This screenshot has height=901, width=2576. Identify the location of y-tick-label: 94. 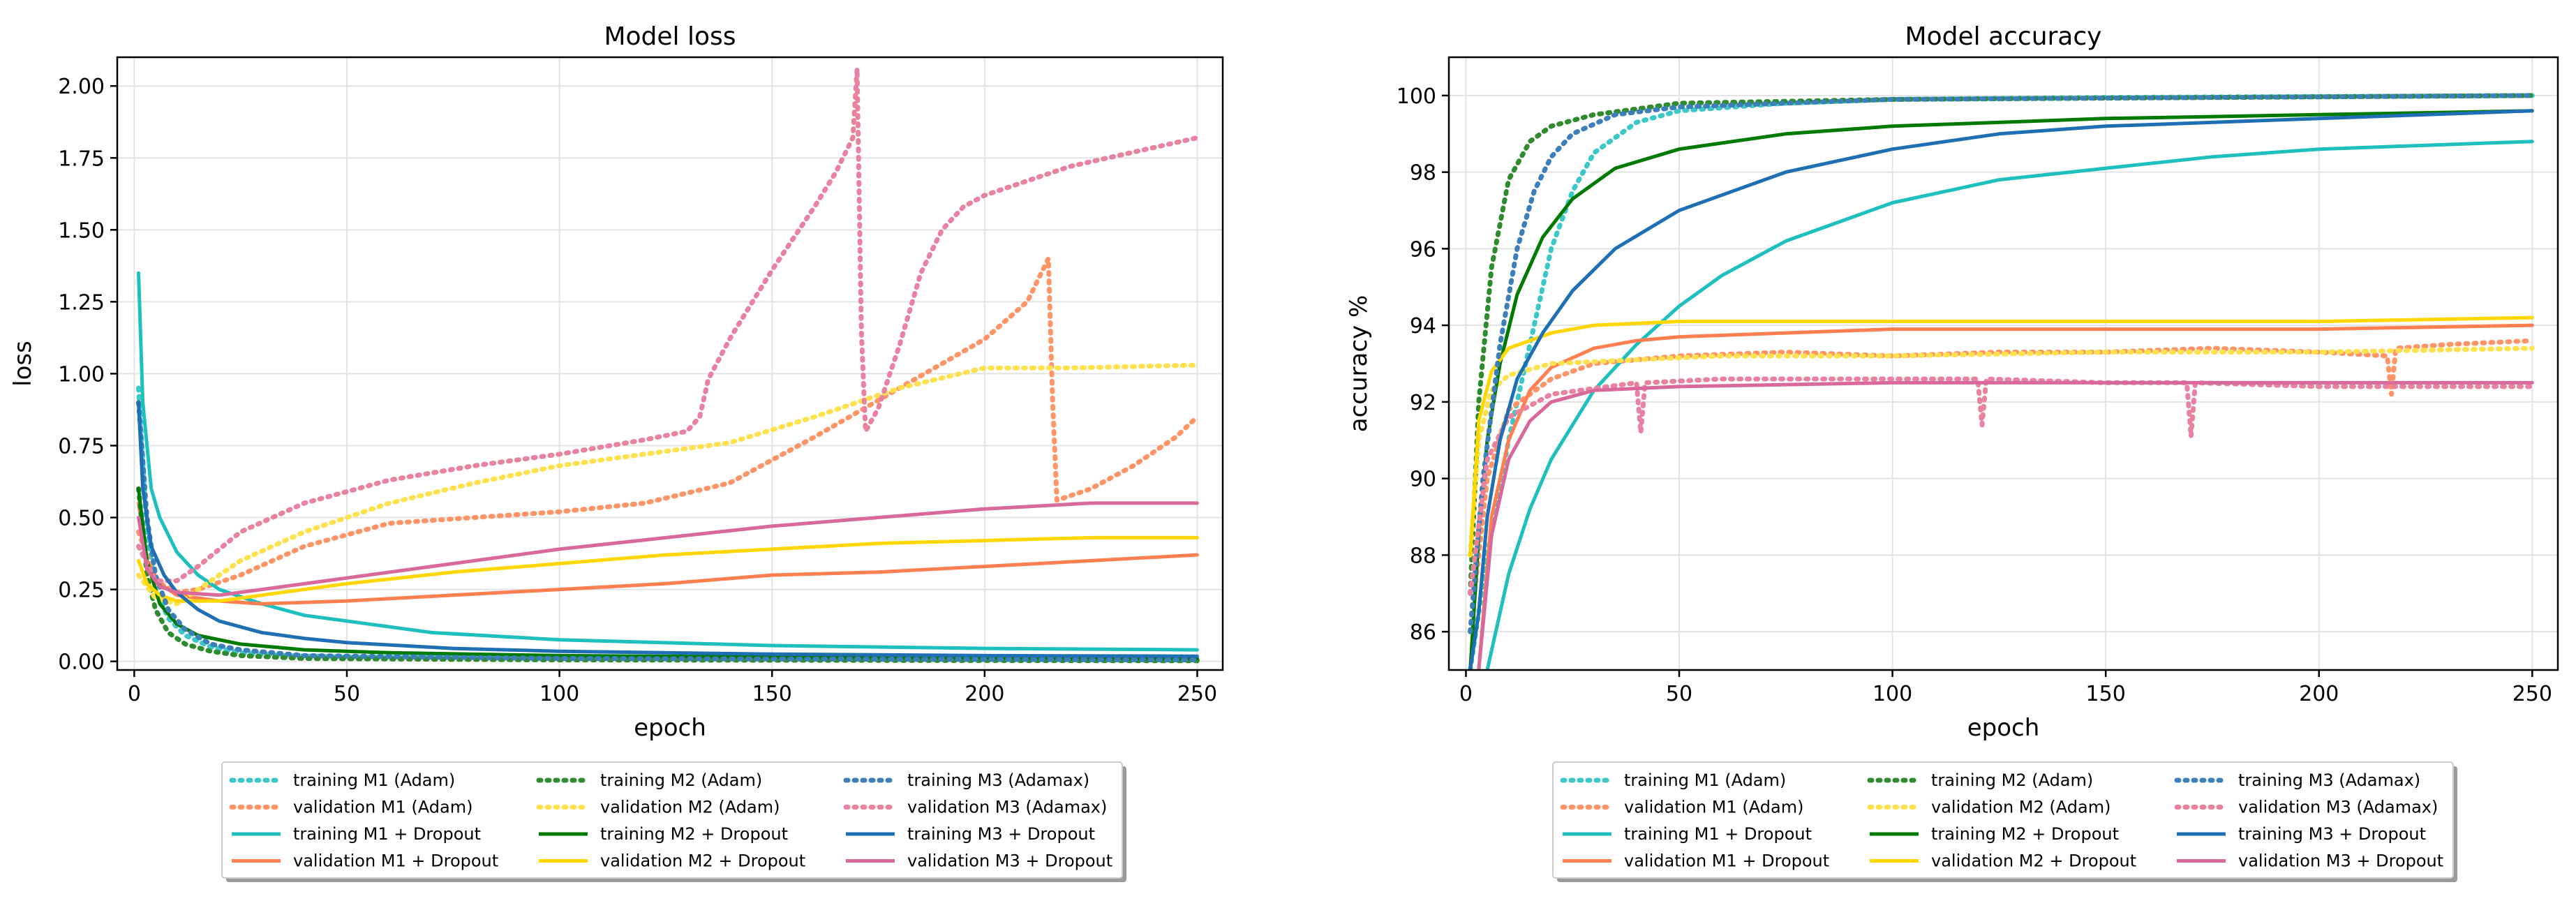
(1423, 326).